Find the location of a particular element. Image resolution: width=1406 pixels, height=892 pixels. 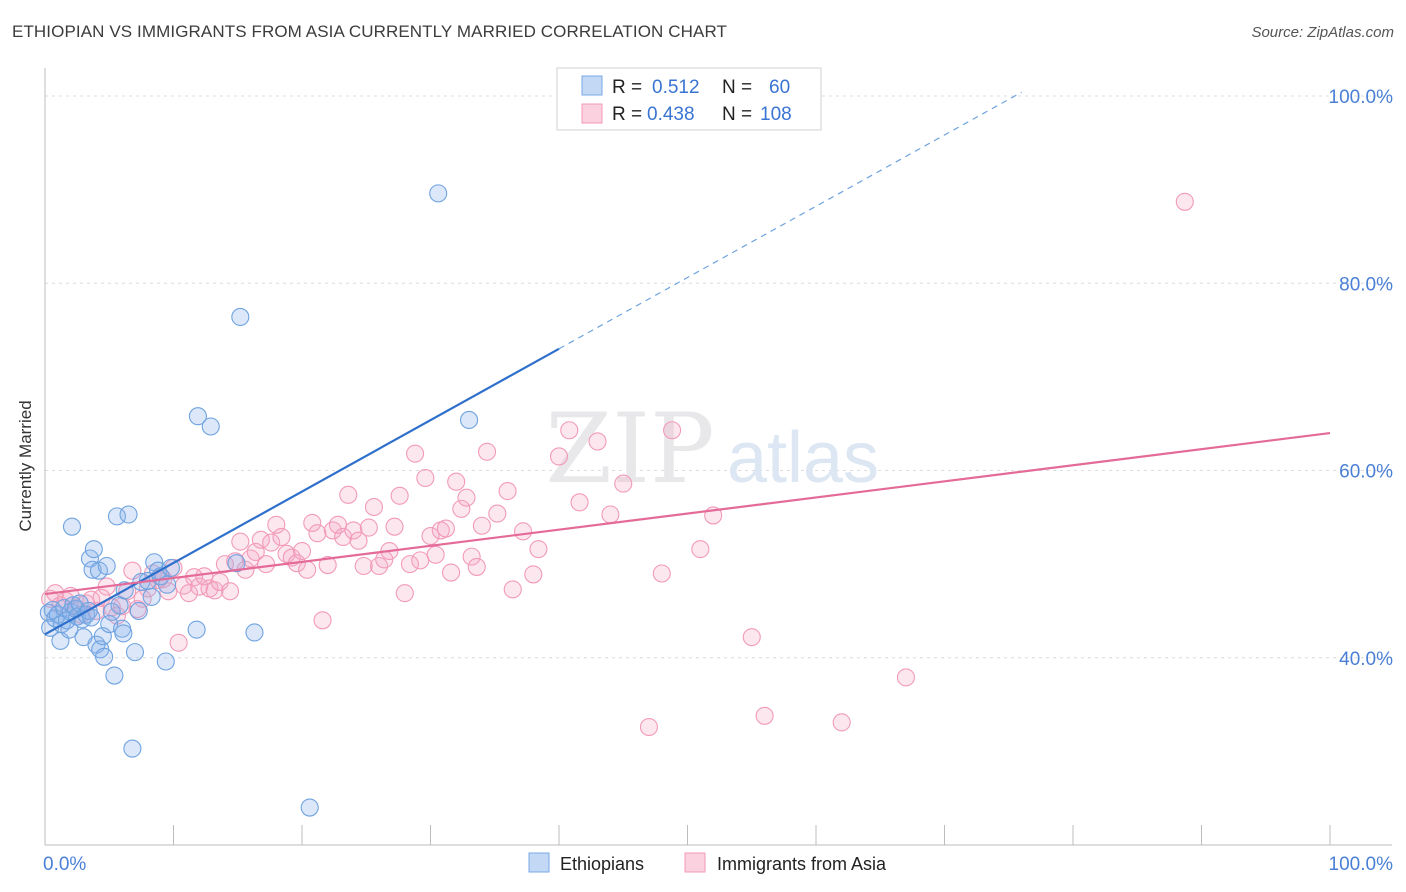

legend-n-value-2: 108 is located at coordinates (776, 114).